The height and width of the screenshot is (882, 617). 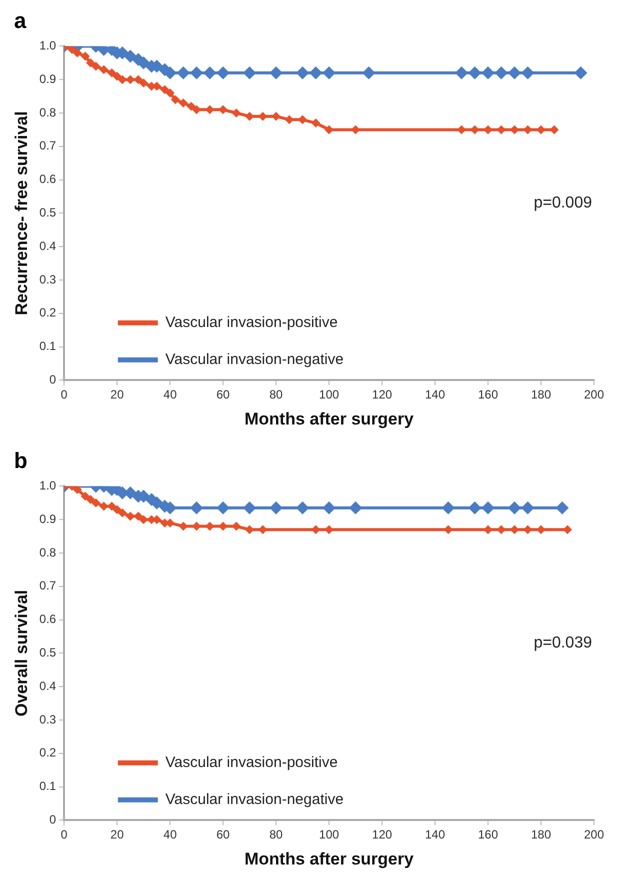 I want to click on annotation: p=0.039, so click(x=563, y=643).